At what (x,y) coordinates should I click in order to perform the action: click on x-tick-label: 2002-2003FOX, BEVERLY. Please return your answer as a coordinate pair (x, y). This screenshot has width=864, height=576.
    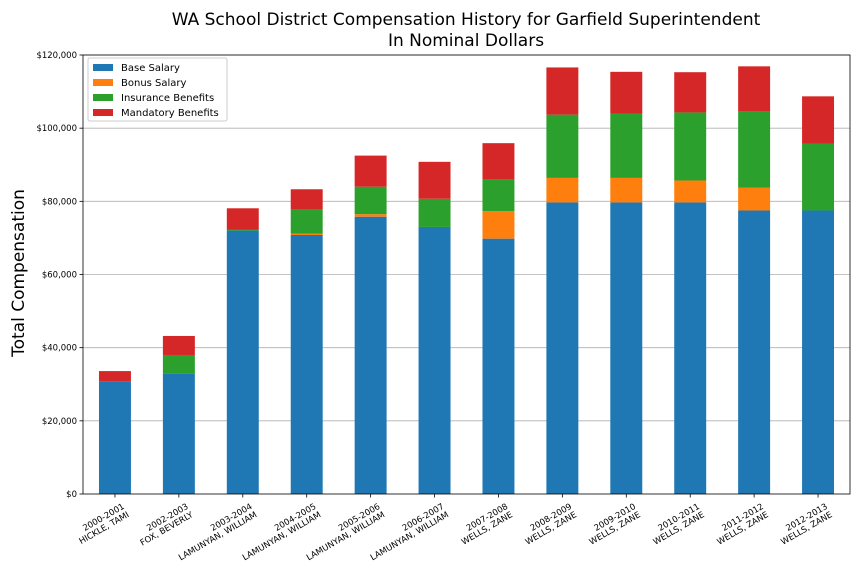
    Looking at the image, I should click on (165, 525).